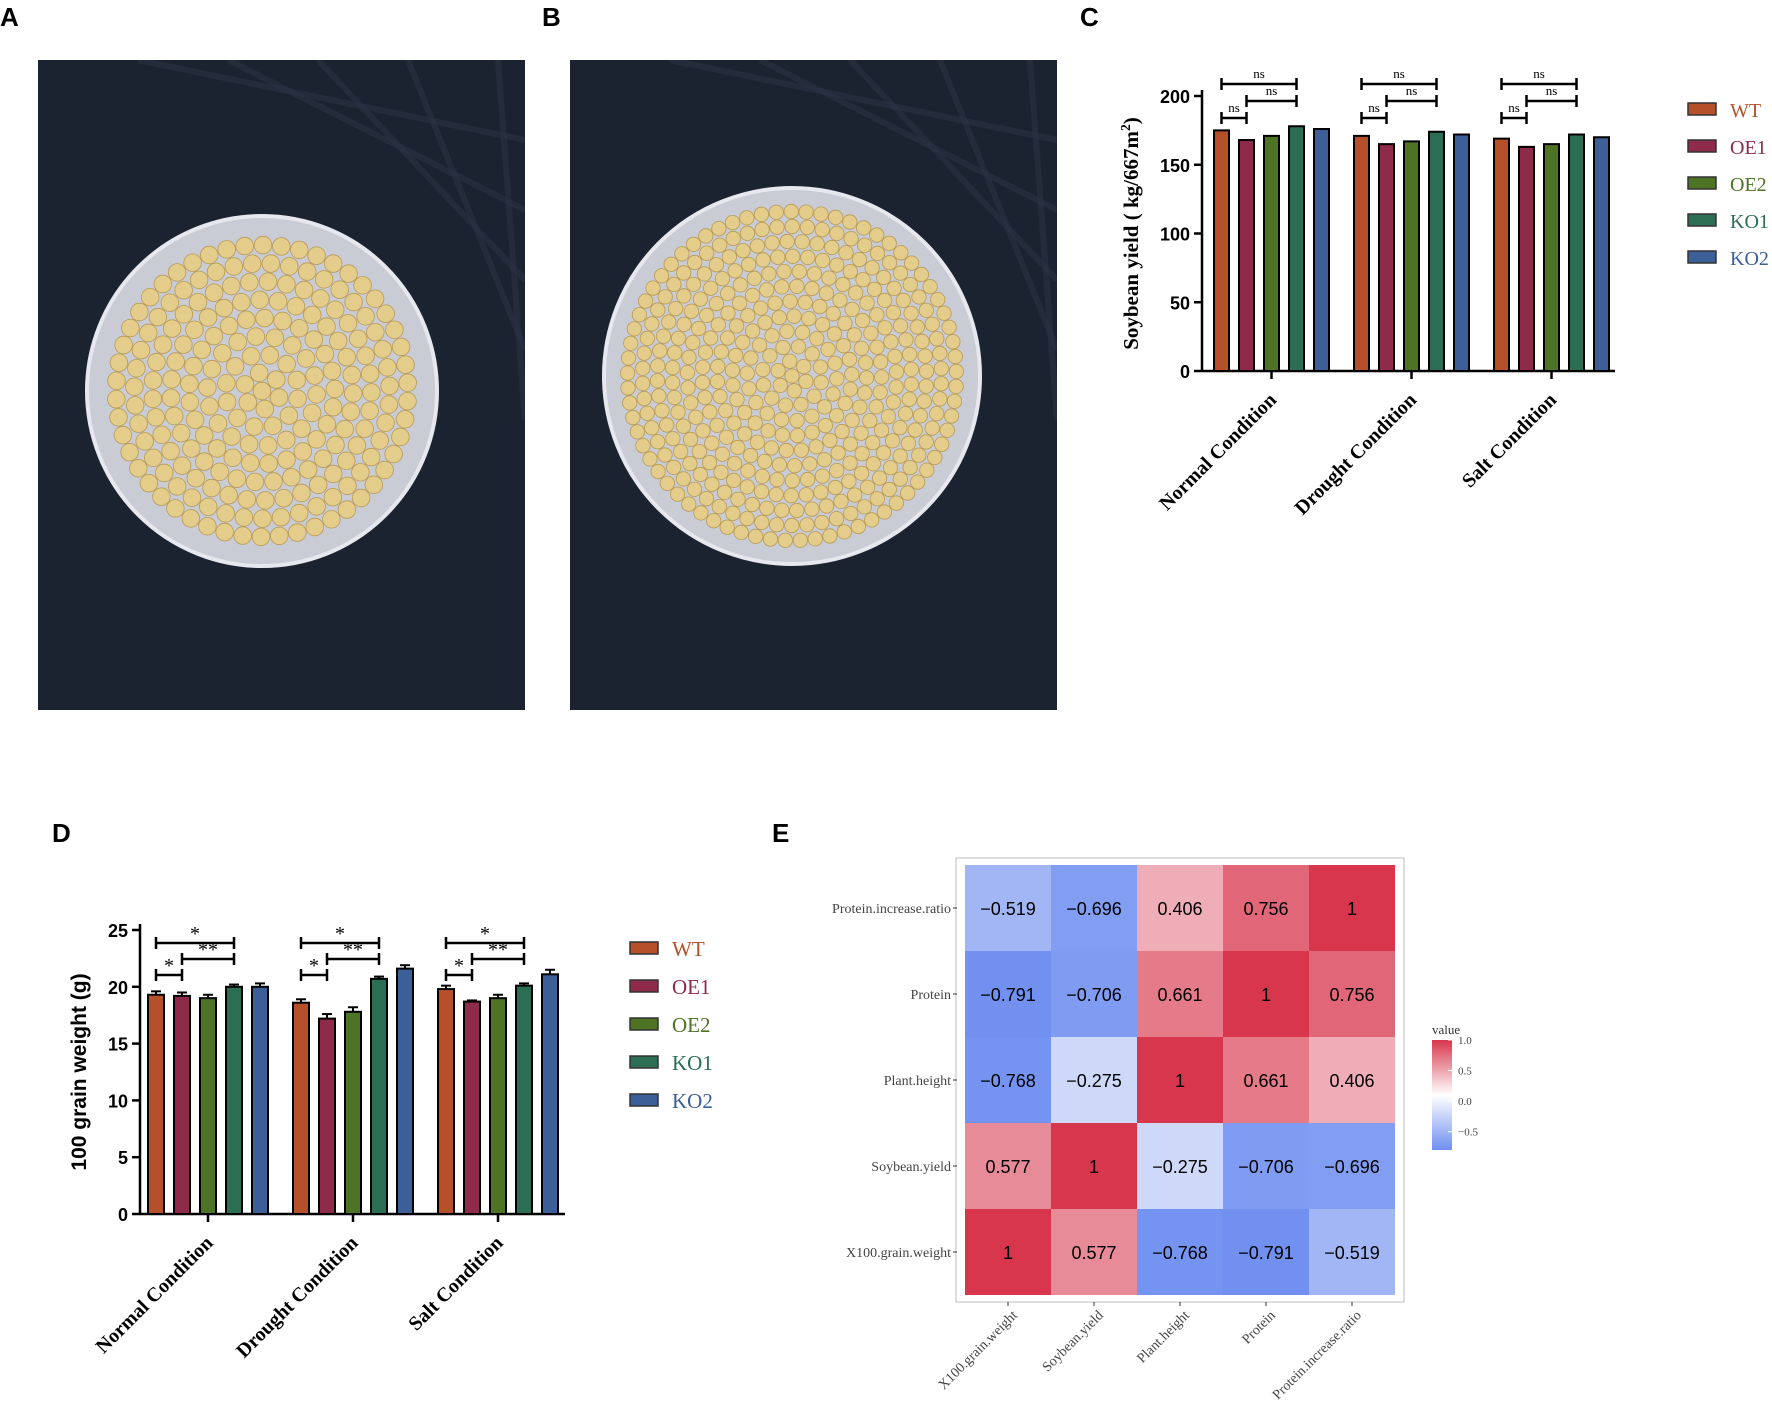 This screenshot has width=1772, height=1411. I want to click on y-axis-label-superscript: 2, so click(1125, 127).